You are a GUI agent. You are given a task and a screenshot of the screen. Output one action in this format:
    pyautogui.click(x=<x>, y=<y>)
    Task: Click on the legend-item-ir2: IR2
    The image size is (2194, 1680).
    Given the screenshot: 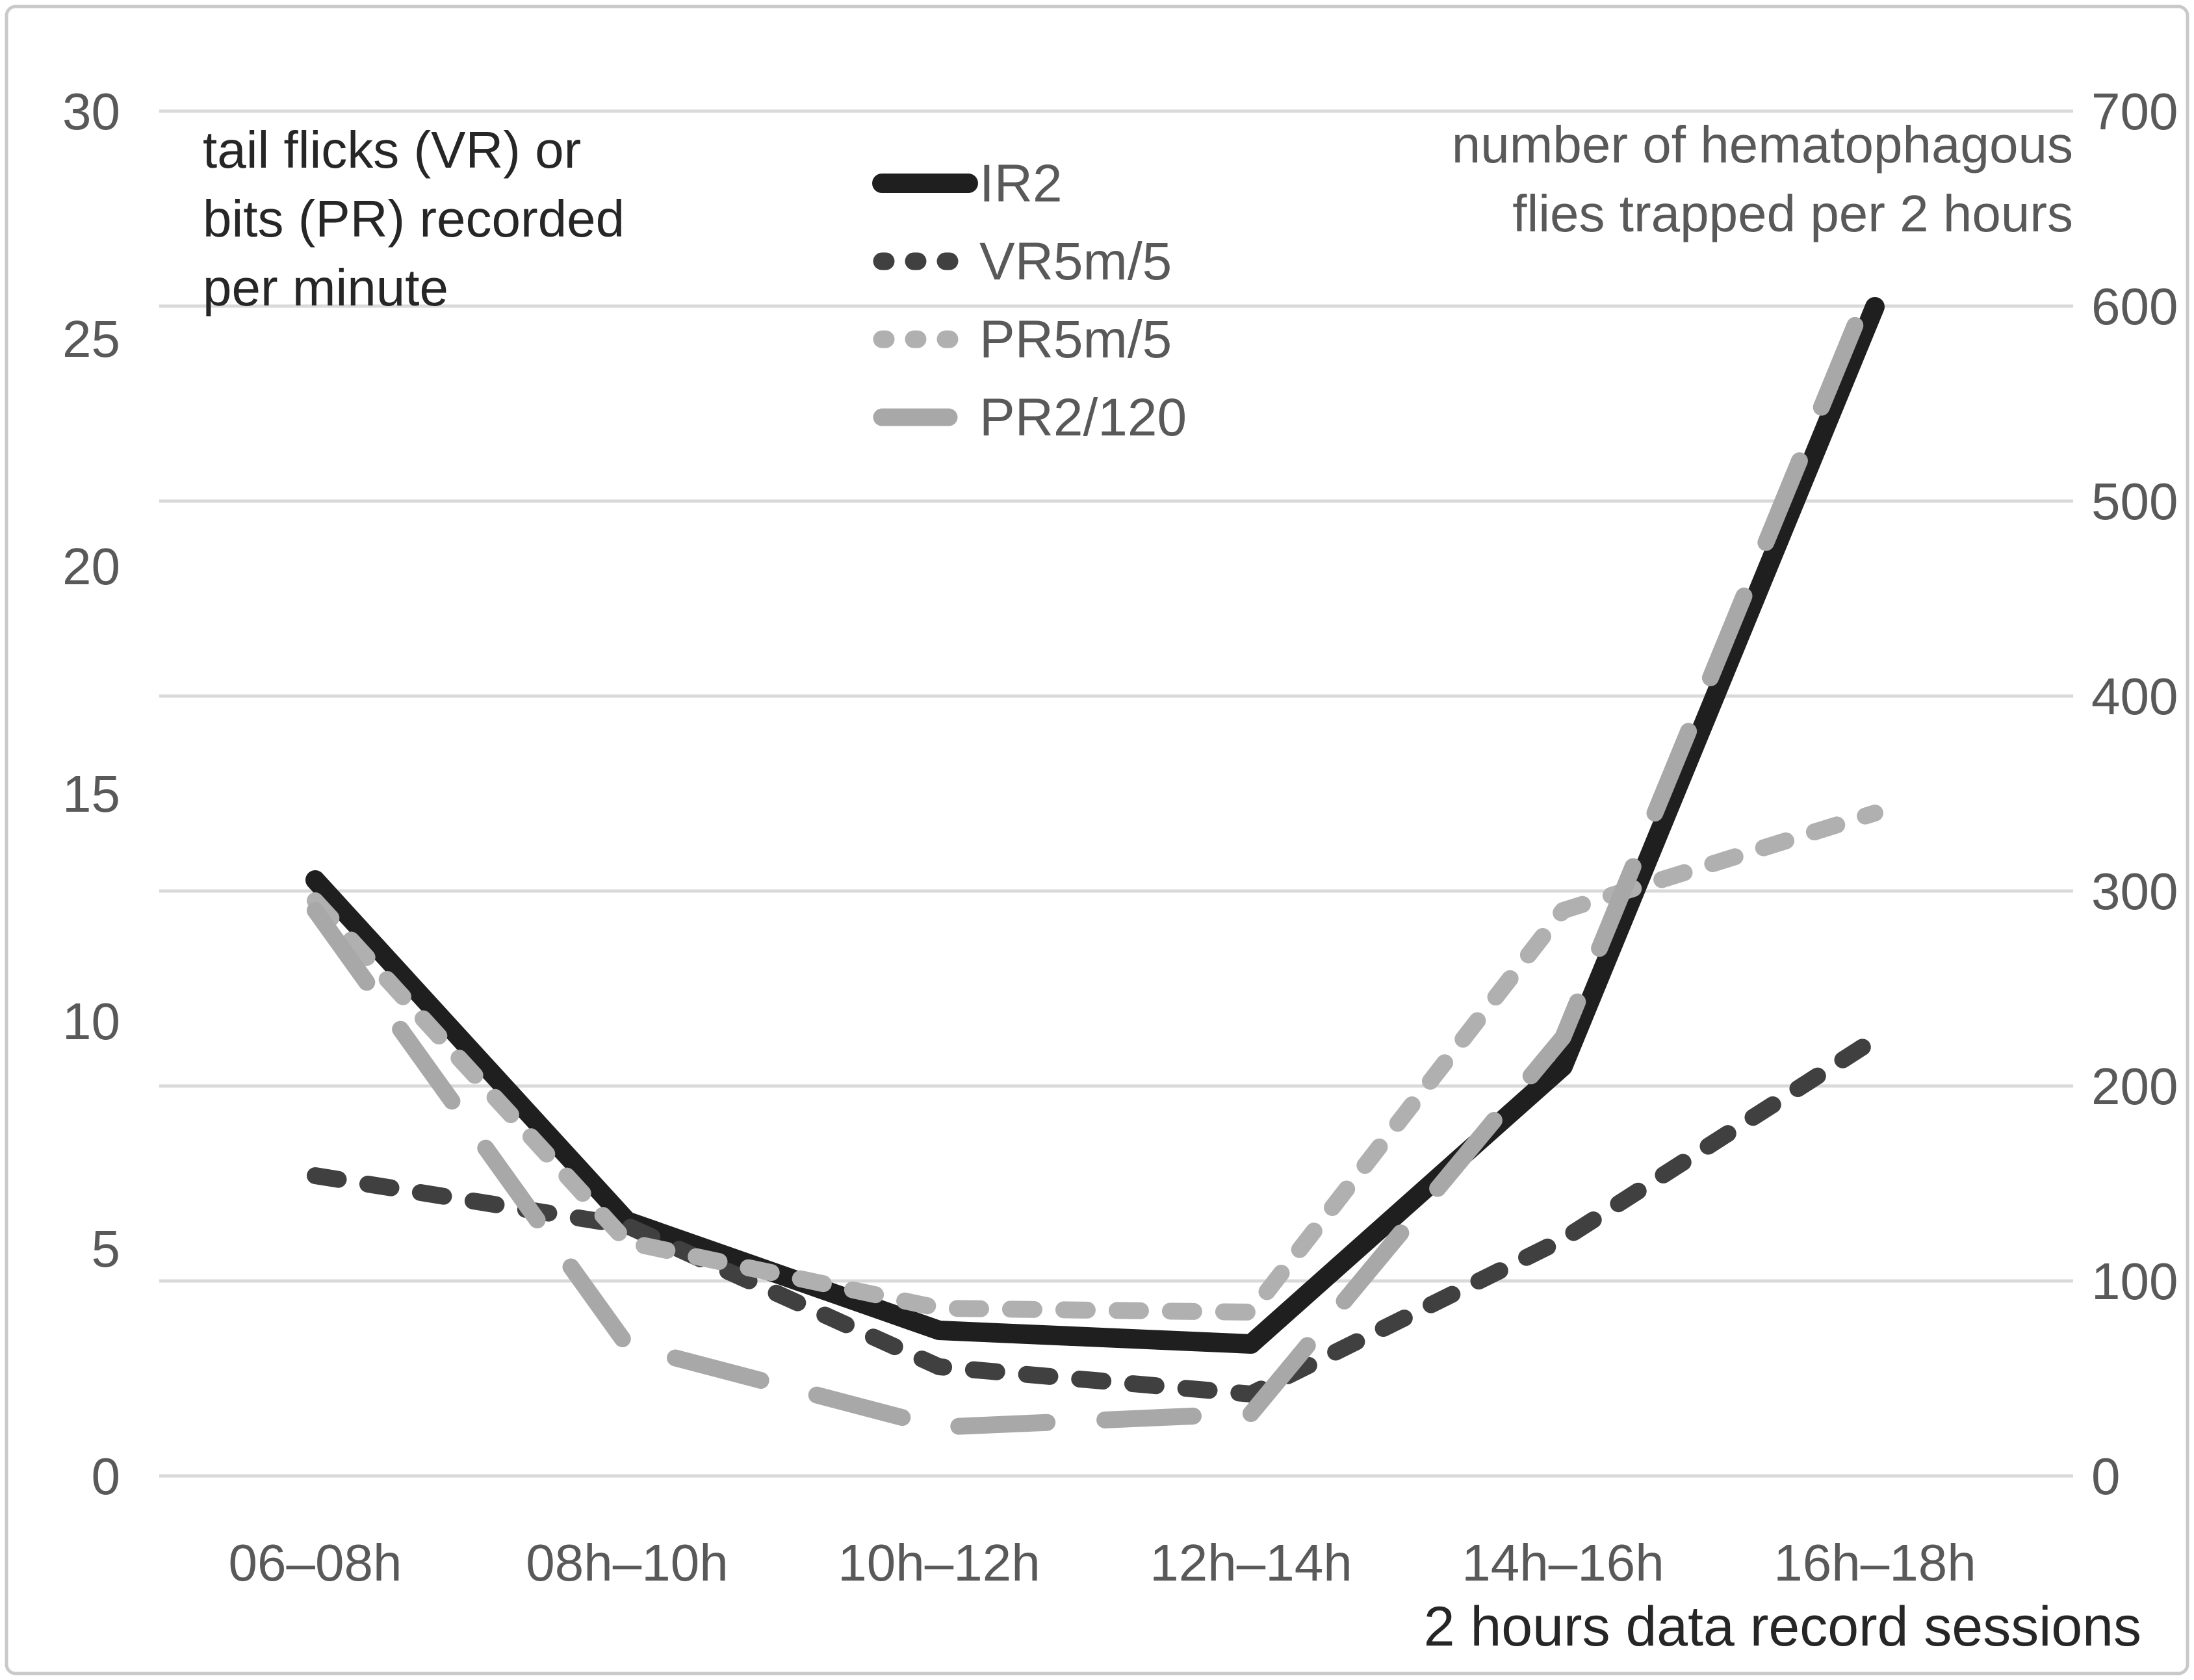 What is the action you would take?
    pyautogui.click(x=967, y=183)
    